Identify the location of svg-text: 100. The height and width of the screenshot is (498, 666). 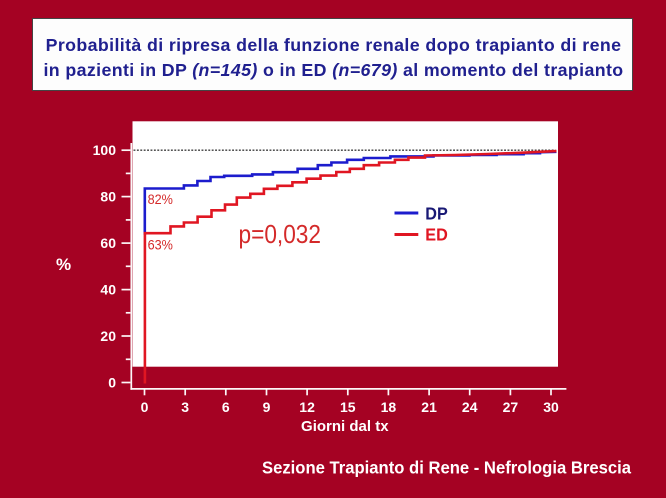
(105, 150).